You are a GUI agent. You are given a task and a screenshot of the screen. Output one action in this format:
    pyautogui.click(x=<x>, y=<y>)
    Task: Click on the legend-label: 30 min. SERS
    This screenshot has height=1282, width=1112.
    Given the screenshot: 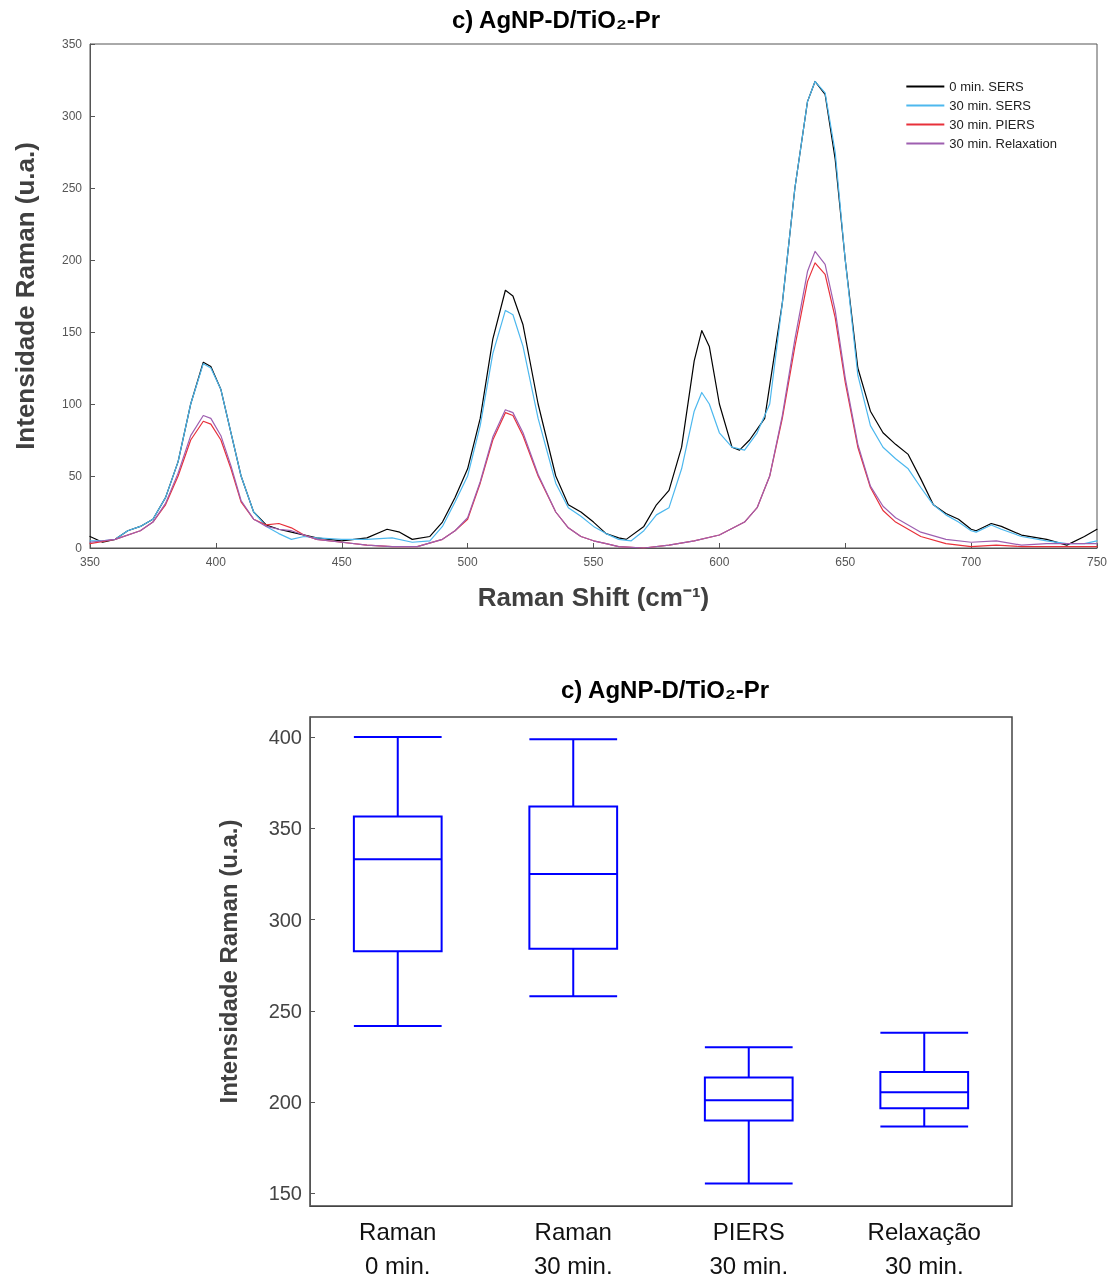 What is the action you would take?
    pyautogui.click(x=990, y=105)
    